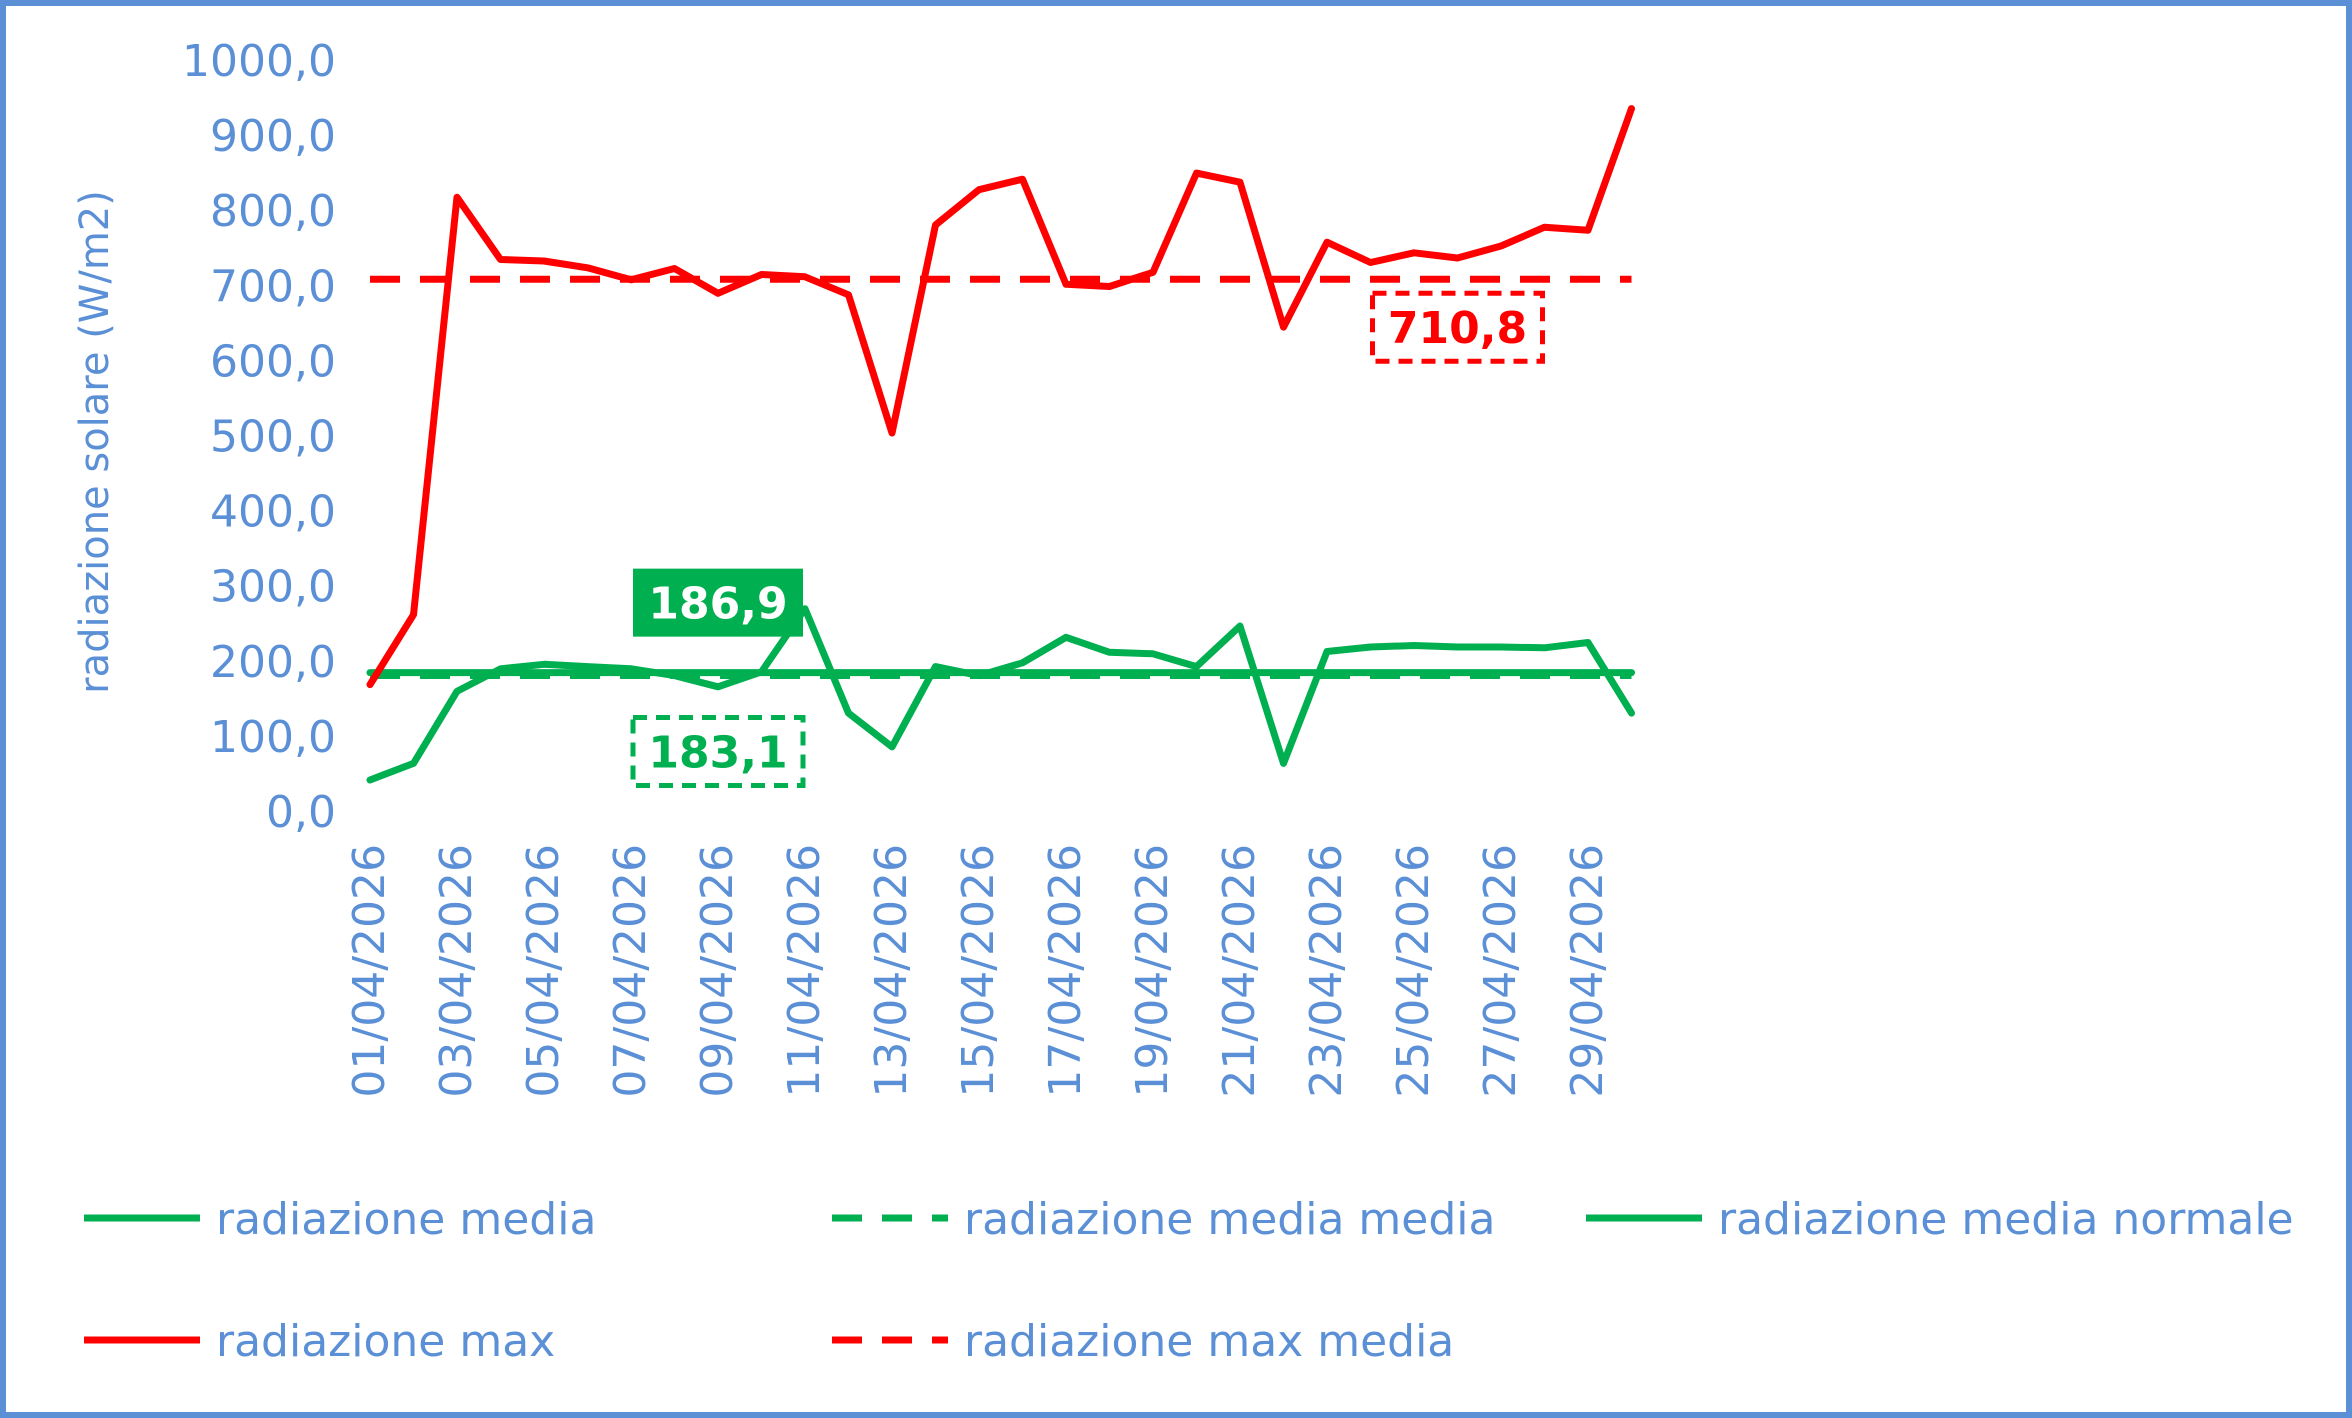  I want to click on x-tick-label: 15/04/2026, so click(978, 971).